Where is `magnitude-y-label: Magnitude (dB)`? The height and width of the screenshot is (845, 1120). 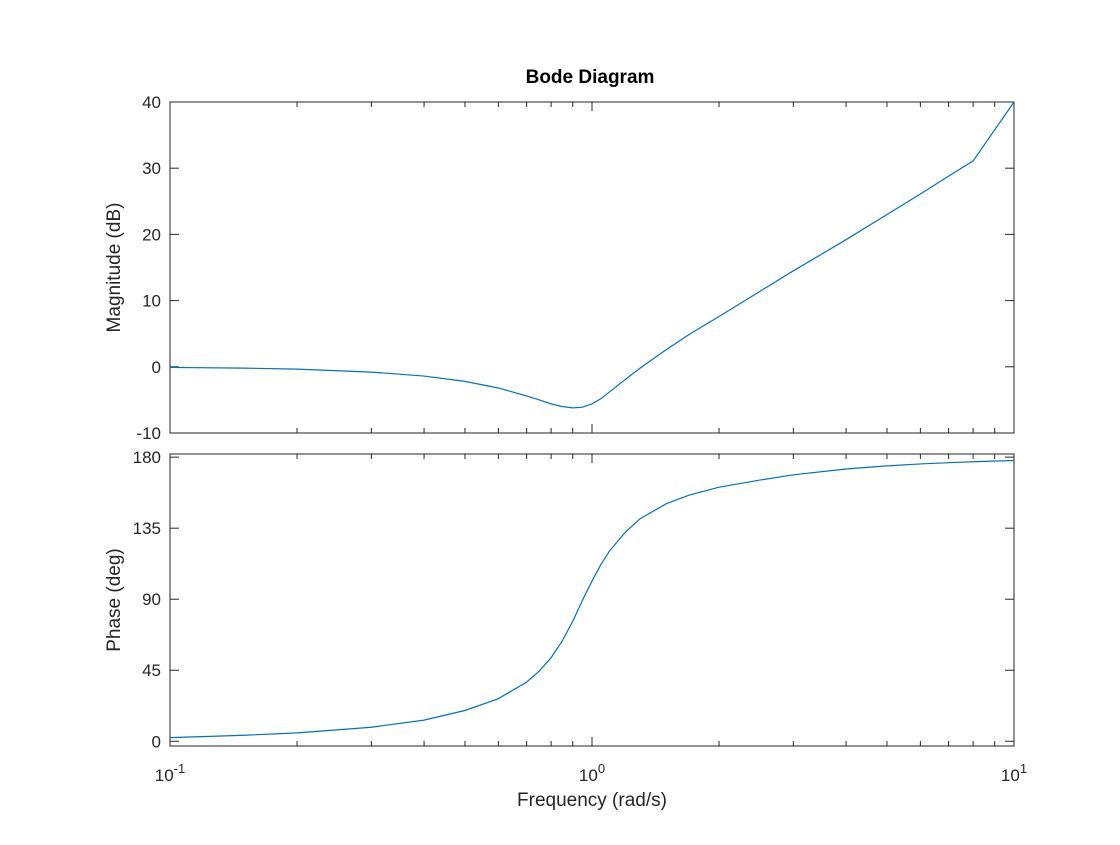
magnitude-y-label: Magnitude (dB) is located at coordinates (114, 268).